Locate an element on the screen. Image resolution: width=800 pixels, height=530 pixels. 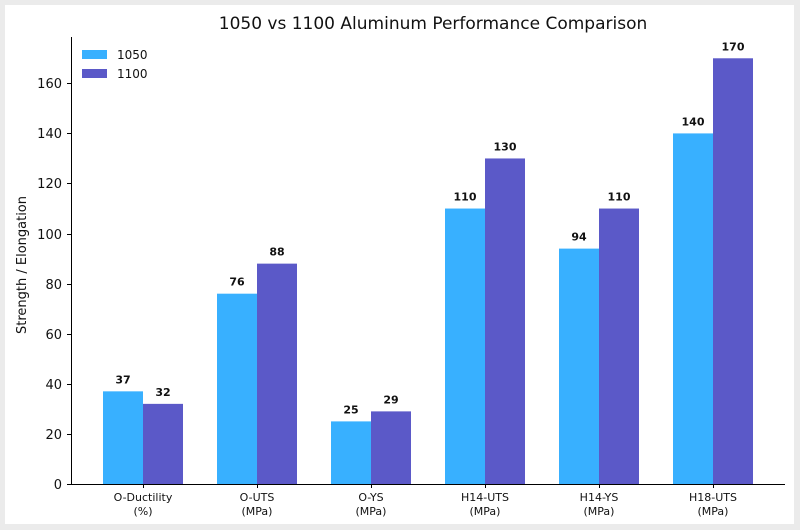
y-tick-label: 80 is located at coordinates (53, 285).